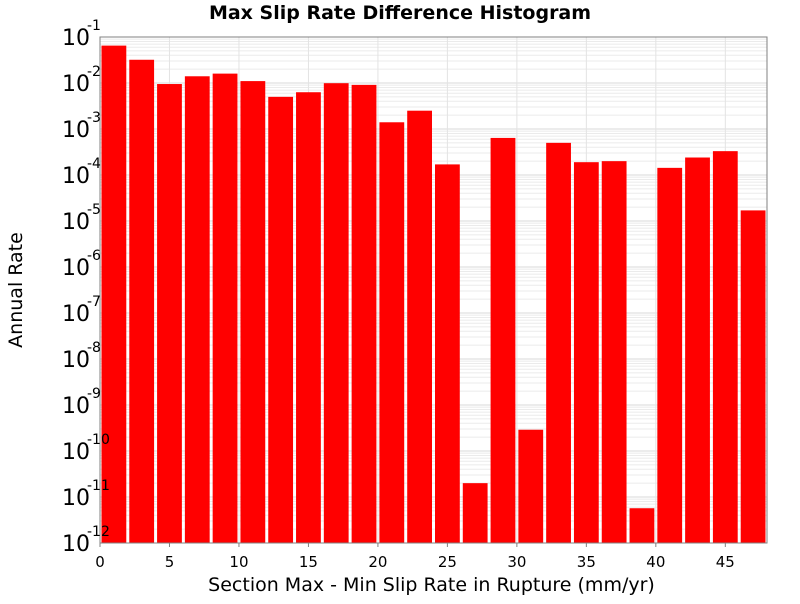  I want to click on x-tick-label: 10, so click(238, 562).